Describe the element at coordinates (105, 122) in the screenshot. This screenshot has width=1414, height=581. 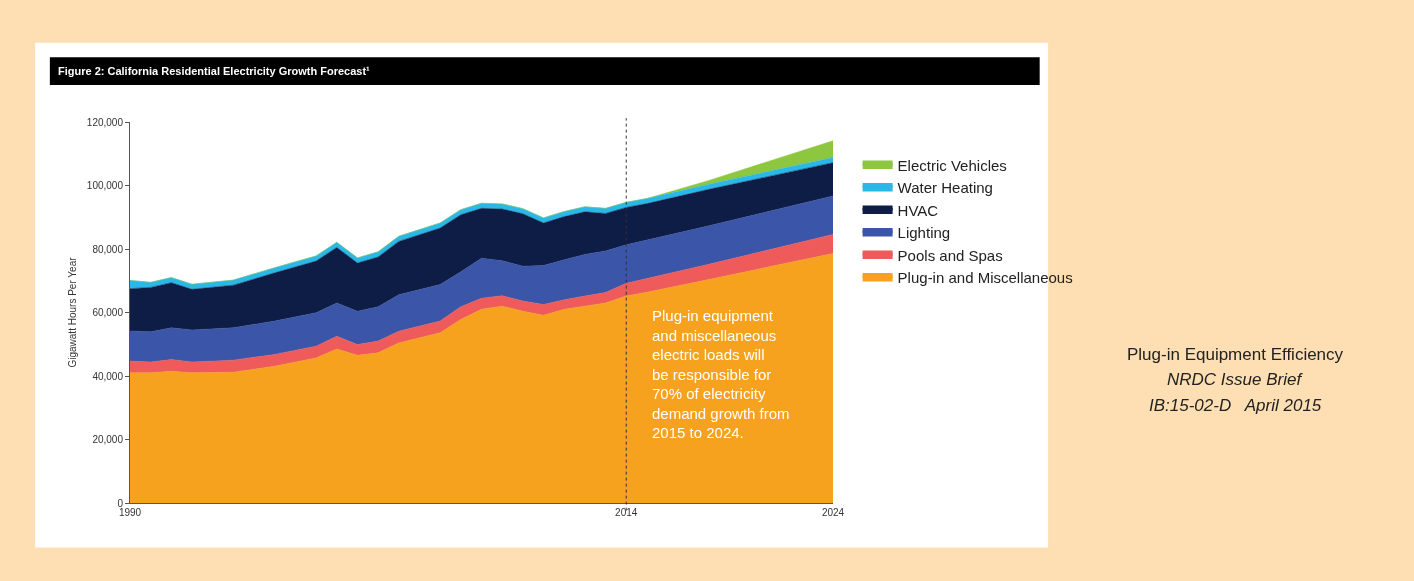
I see `y-tick-label: 120,000` at that location.